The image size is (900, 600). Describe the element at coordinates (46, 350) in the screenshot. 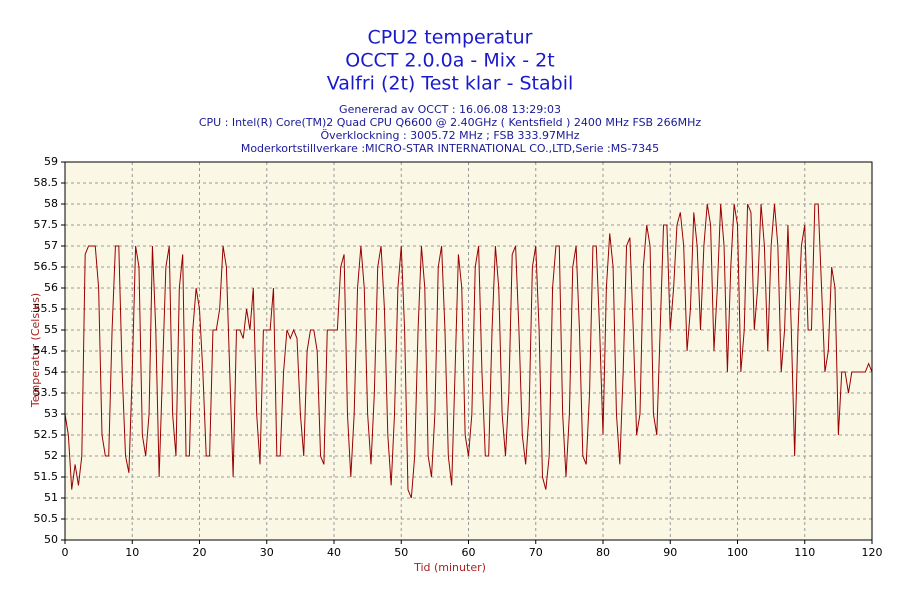

I see `y-tick-label: 54.5` at that location.